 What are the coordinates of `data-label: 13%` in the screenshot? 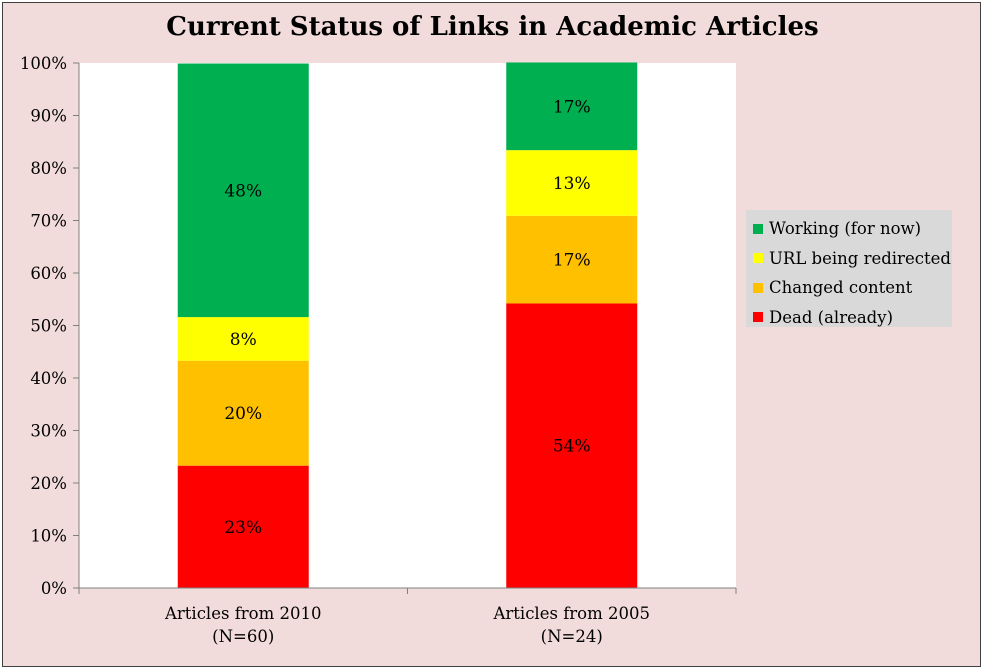 It's located at (572, 184).